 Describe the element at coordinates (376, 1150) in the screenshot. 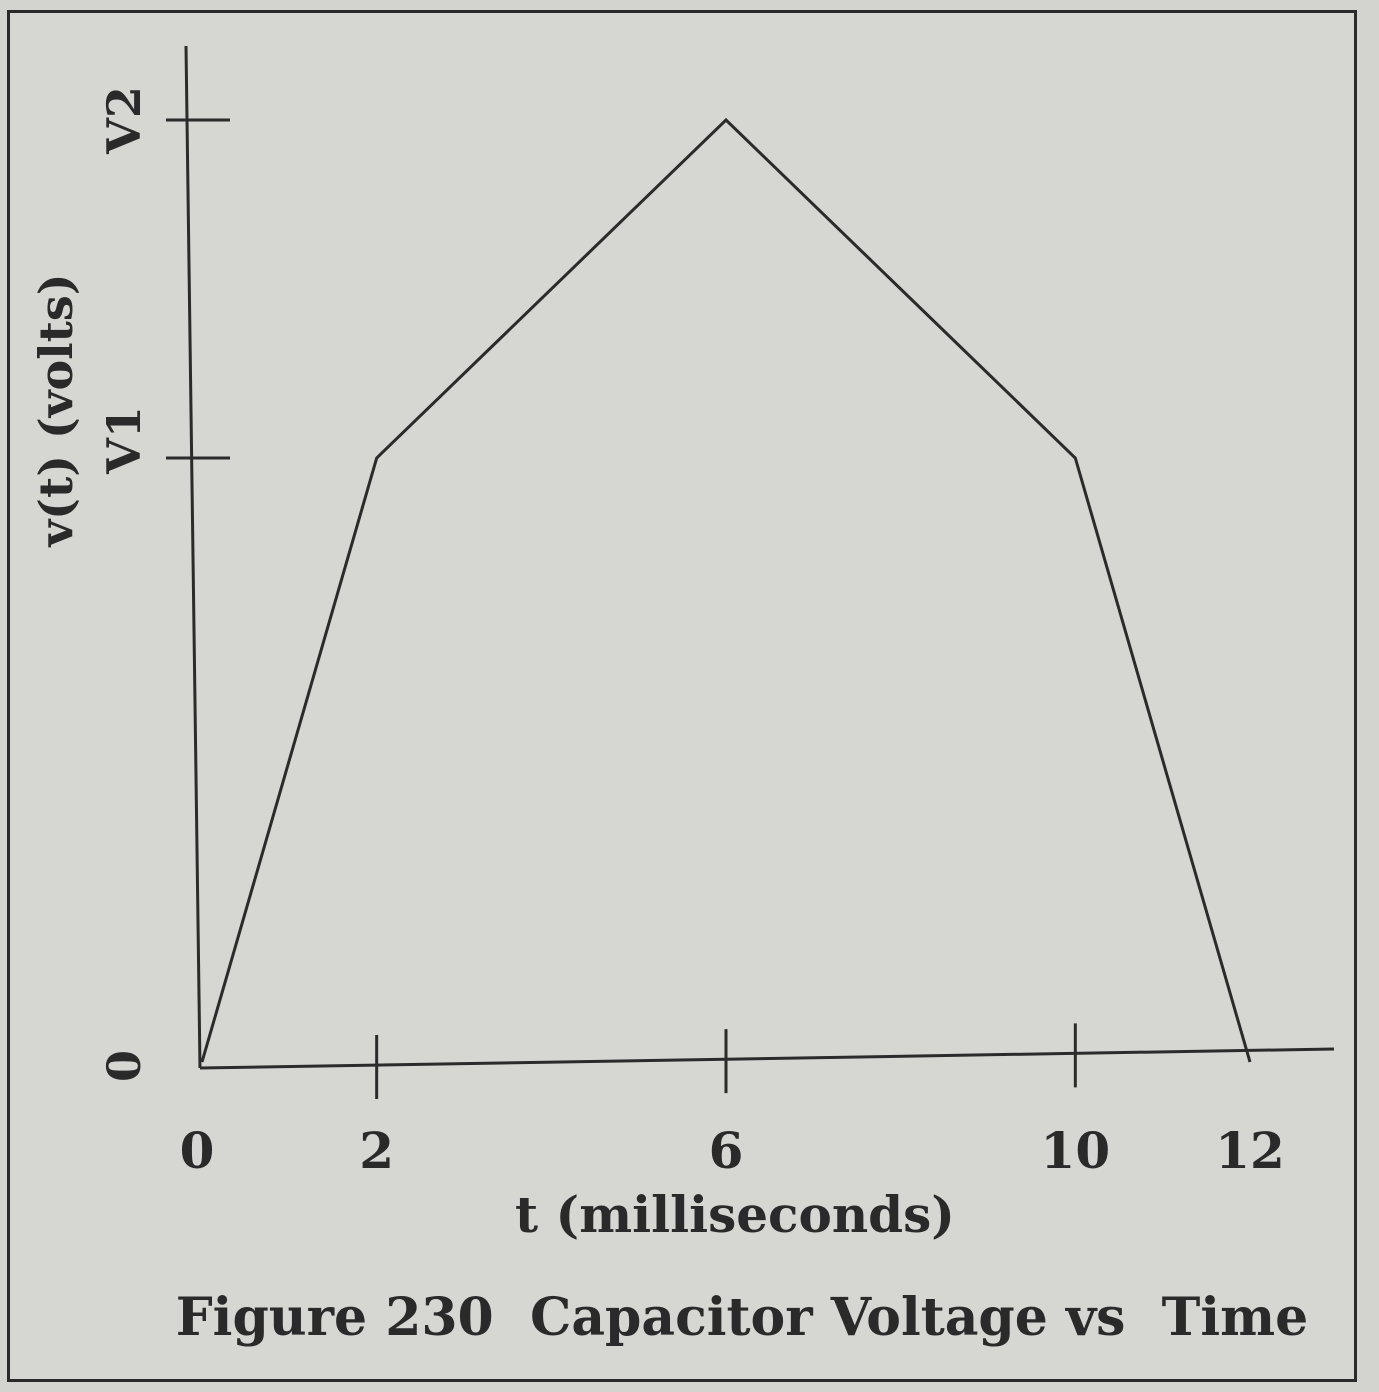

I see `x-tick-label: 2` at that location.